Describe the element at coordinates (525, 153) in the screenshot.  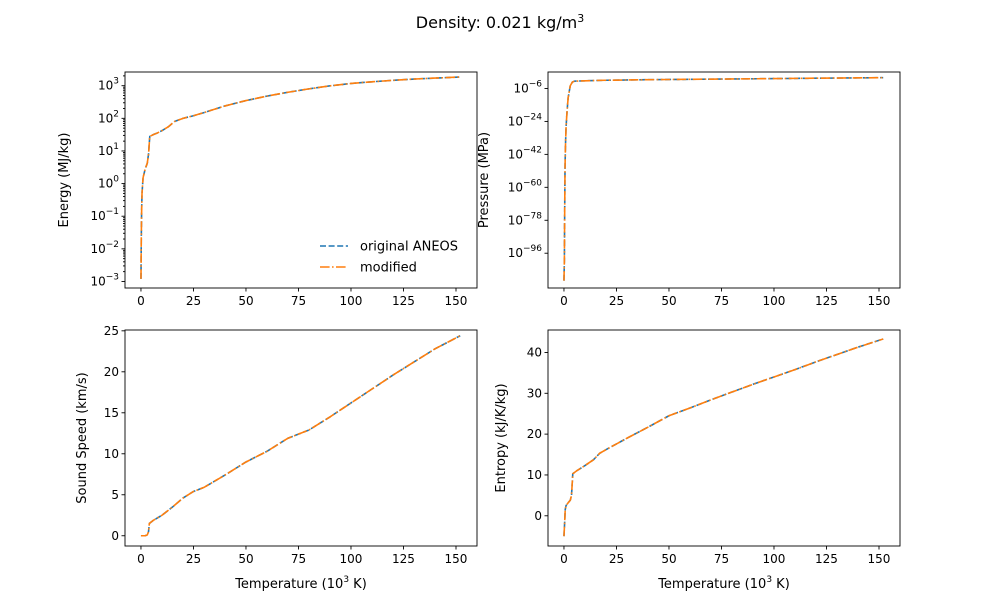
I see `y-tick-label: 10⁻⁴²` at that location.